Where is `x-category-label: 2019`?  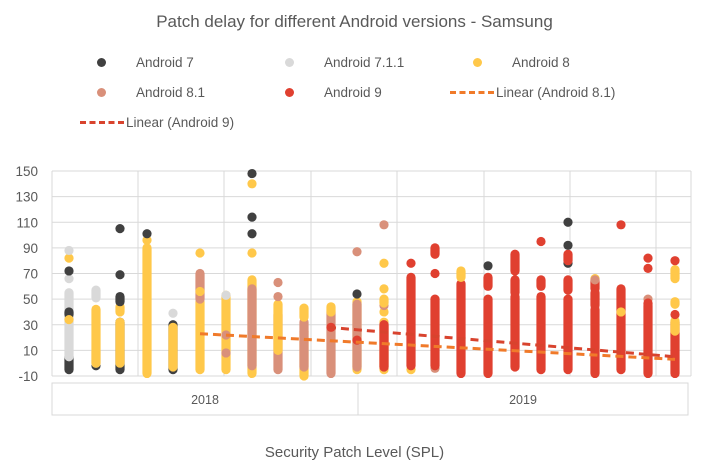
x-category-label: 2019 is located at coordinates (523, 400).